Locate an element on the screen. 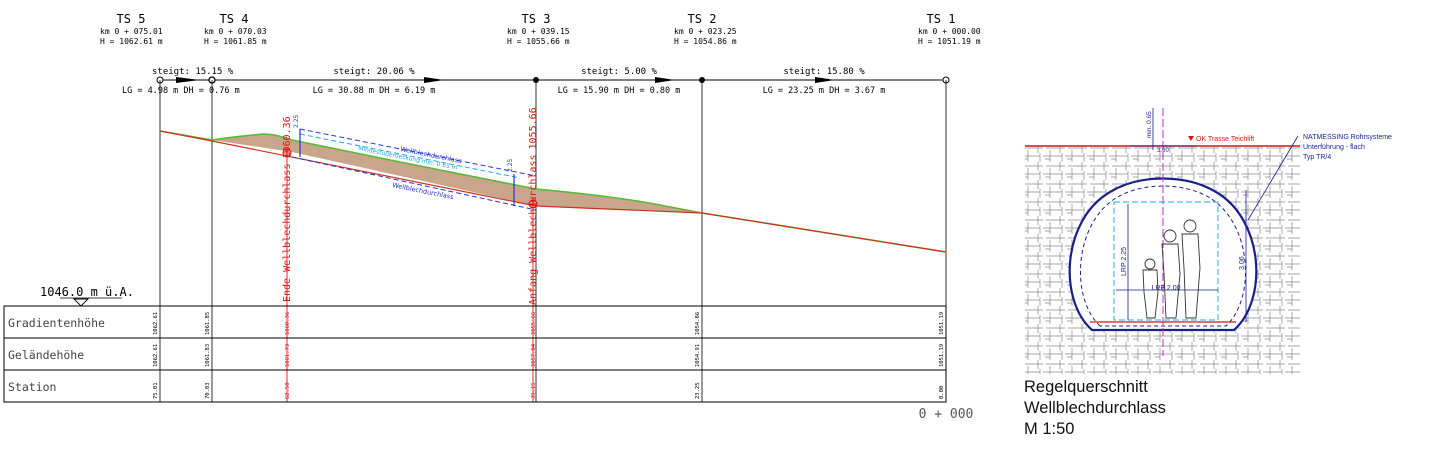  station-ts1: TS 1 km 0 + 000.00 H = 1051.19 m is located at coordinates (949, 29).